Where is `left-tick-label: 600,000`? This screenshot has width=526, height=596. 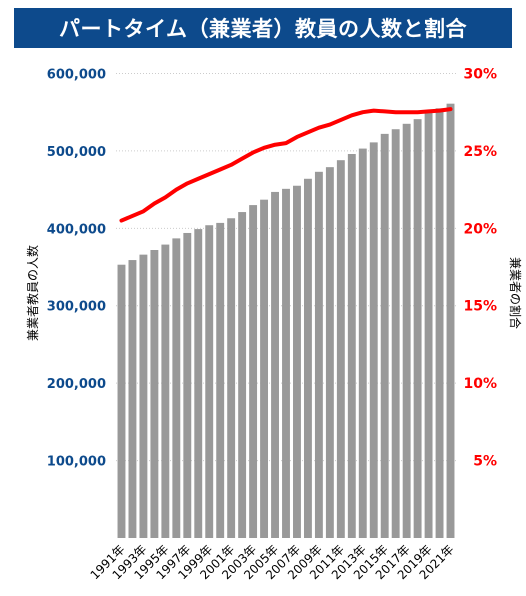 left-tick-label: 600,000 is located at coordinates (76, 74).